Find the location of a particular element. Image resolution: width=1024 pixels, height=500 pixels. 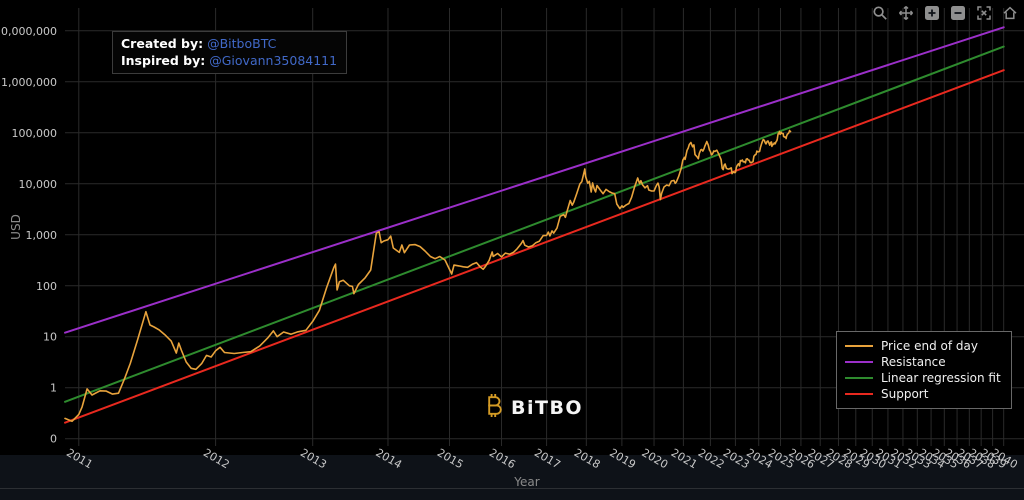

legend-label: Price end of day is located at coordinates (929, 346).